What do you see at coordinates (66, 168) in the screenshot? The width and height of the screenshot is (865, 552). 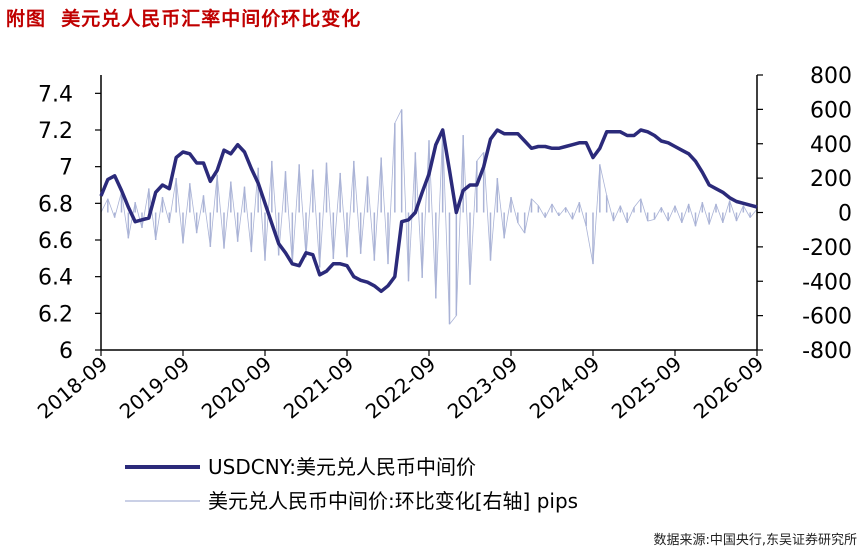 I see `y-left-tick-label: 7` at bounding box center [66, 168].